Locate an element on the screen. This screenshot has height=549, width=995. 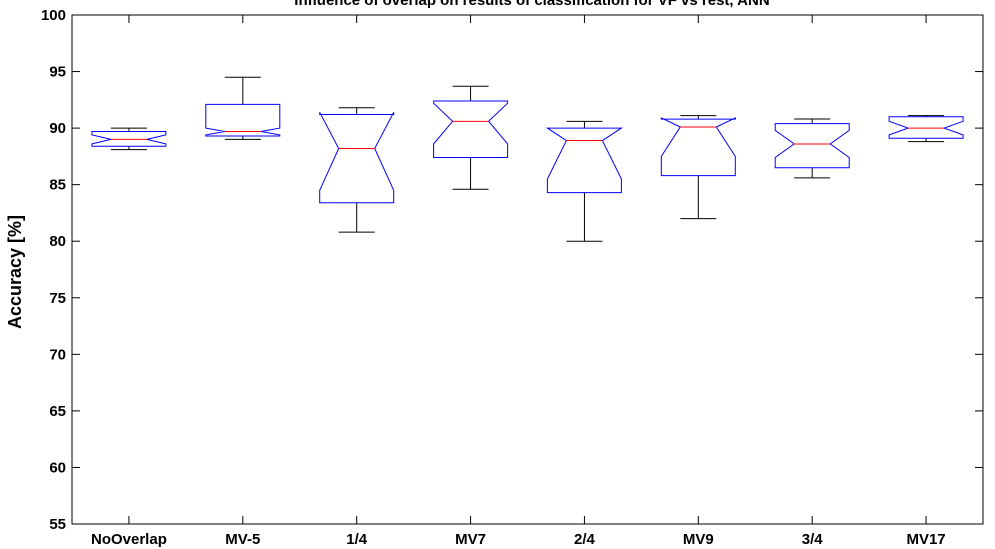
y-tick-label: 55 is located at coordinates (57, 524).